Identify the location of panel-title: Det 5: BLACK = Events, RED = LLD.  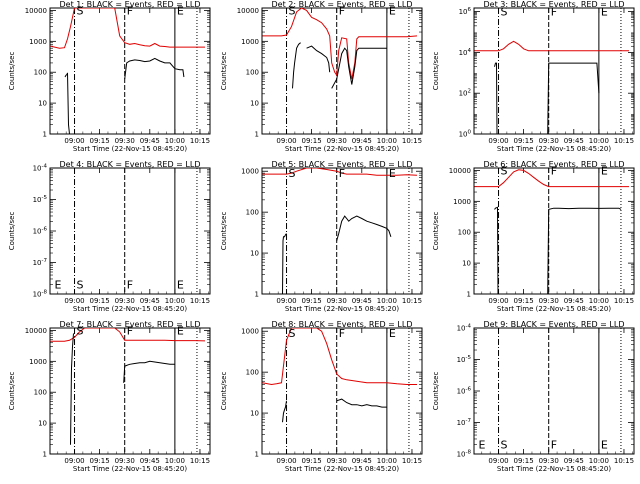
(342, 164).